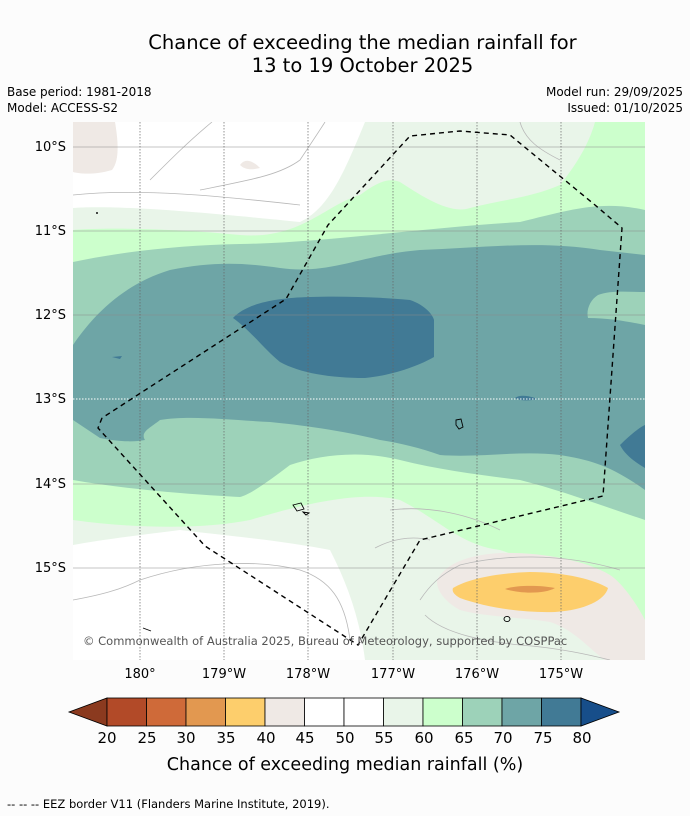 The image size is (690, 816). I want to click on colorbar-tick: 25, so click(146, 738).